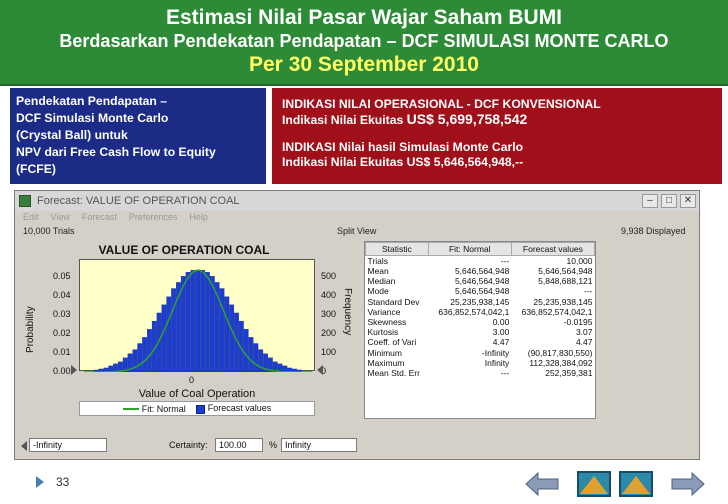  I want to click on minimize-icon: –, so click(650, 201).